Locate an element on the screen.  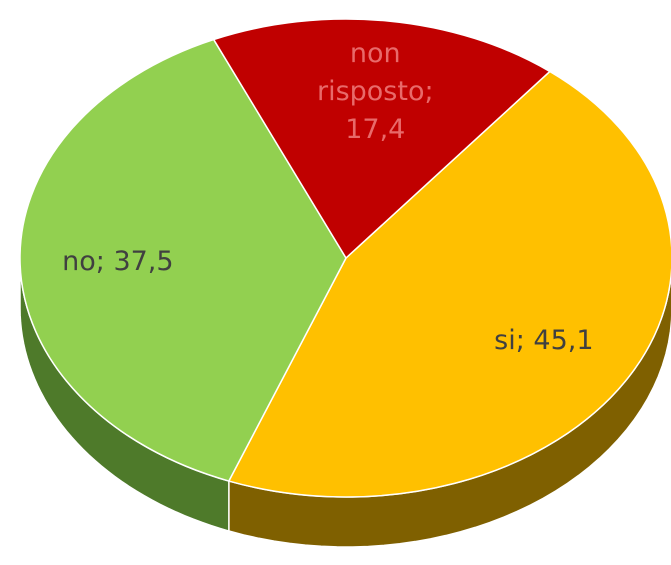
data-label-wrap: non risposto; 17,4 is located at coordinates (375, 92).